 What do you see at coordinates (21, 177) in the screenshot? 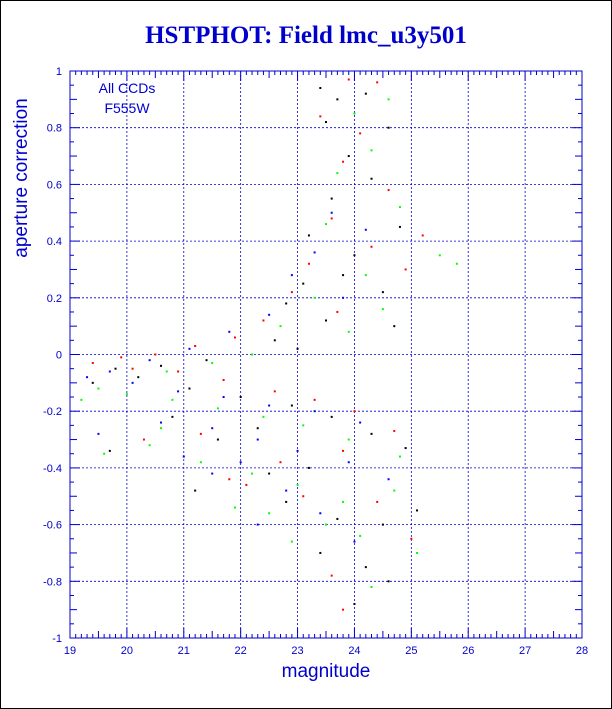
I see `y-axis-title: aperture correction` at bounding box center [21, 177].